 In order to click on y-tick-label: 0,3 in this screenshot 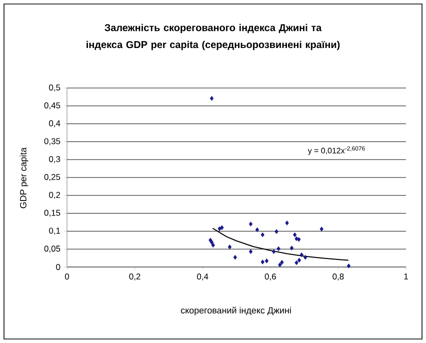, I will do `click(54, 160)`.